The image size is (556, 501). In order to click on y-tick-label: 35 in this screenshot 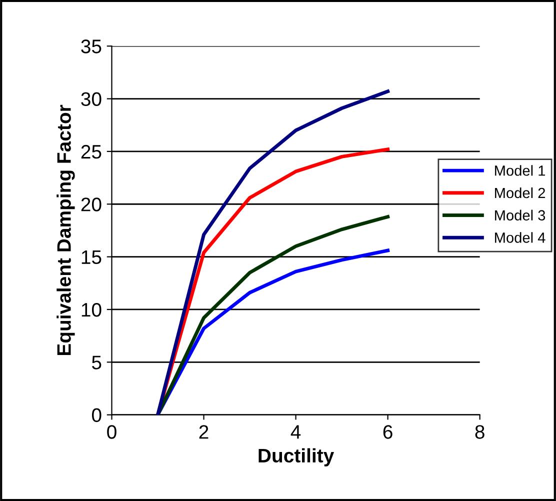, I will do `click(91, 47)`.